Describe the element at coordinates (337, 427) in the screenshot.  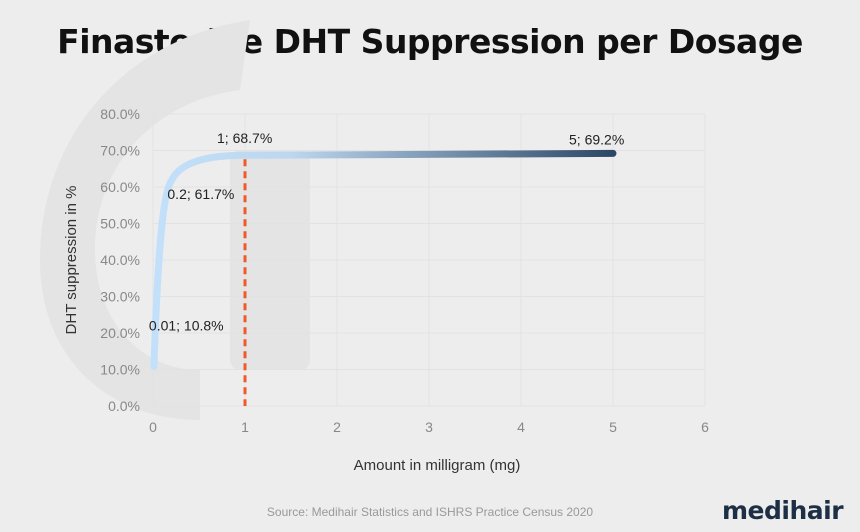
I see `x-tick-label: 2` at that location.